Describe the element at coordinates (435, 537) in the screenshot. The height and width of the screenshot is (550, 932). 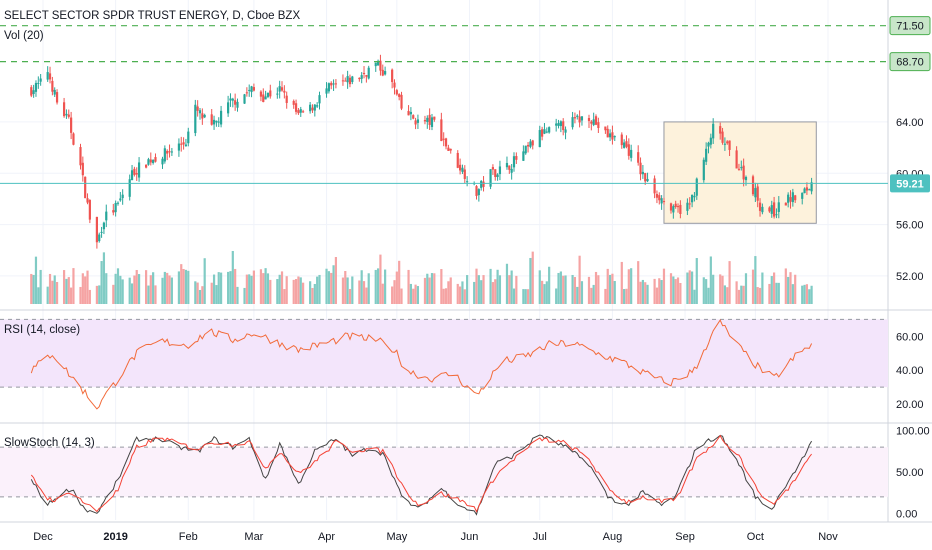
I see `time-axis: Dec 2019 Feb Mar Apr May Jun Jul Aug Sep Oct Nov` at that location.